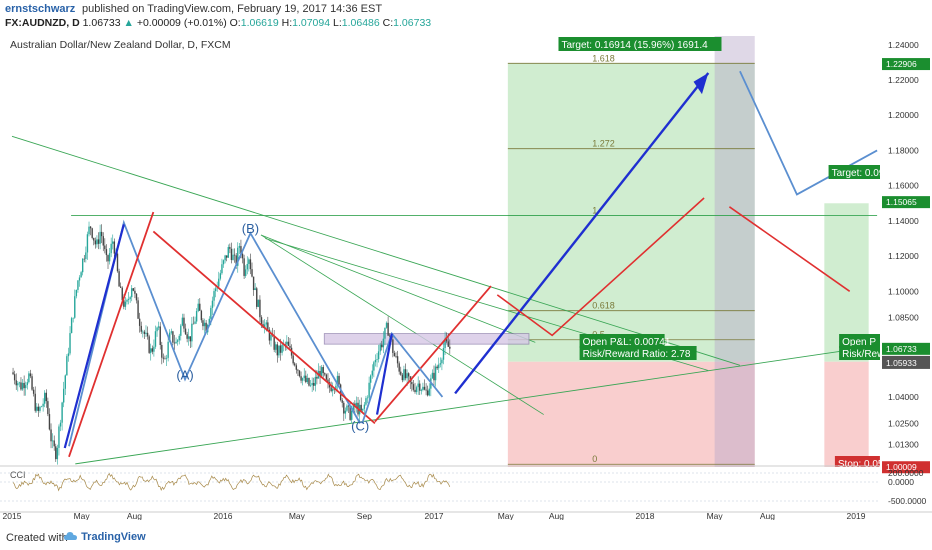 The image size is (932, 550). What do you see at coordinates (42, 23) in the screenshot?
I see `symbol-label: FX:AUDNZD, D` at bounding box center [42, 23].